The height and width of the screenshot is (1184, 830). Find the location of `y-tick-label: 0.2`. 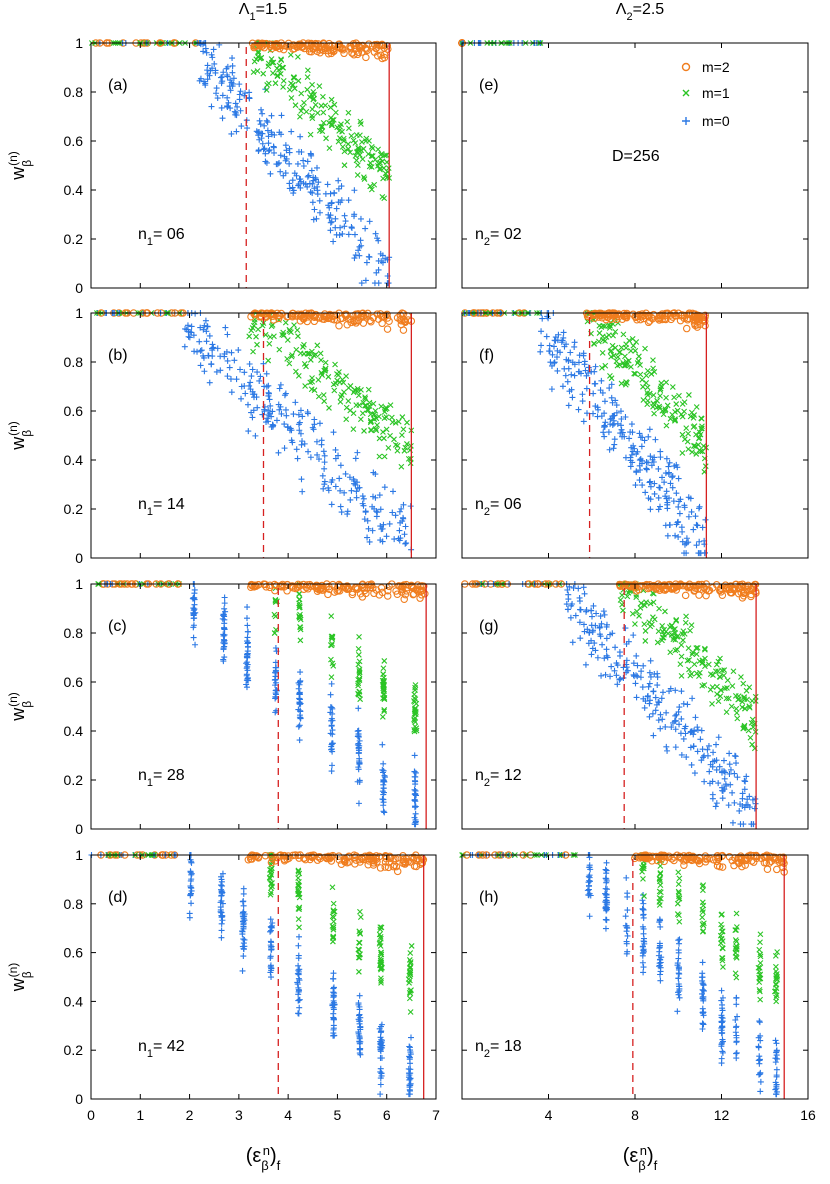

y-tick-label: 0.2 is located at coordinates (74, 1050).